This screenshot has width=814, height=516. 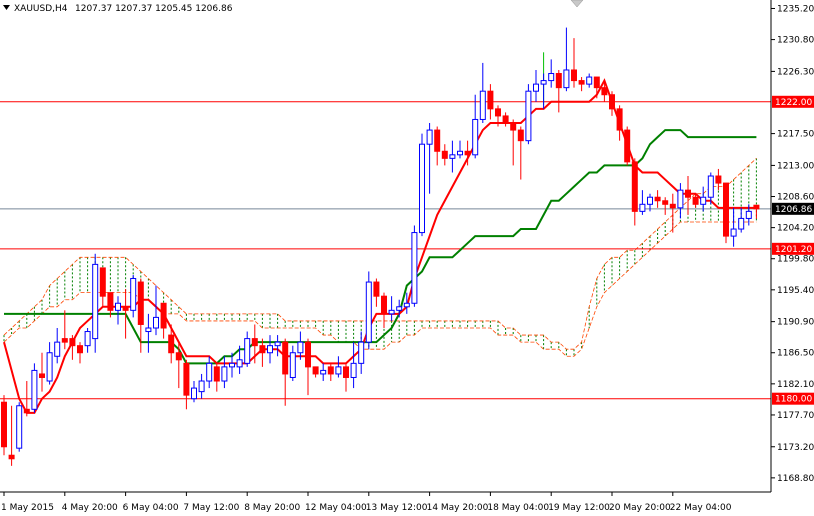 What do you see at coordinates (154, 9) in the screenshot?
I see `ohlc-readout: 1207.37 1207.37 1205.45 1206.86` at bounding box center [154, 9].